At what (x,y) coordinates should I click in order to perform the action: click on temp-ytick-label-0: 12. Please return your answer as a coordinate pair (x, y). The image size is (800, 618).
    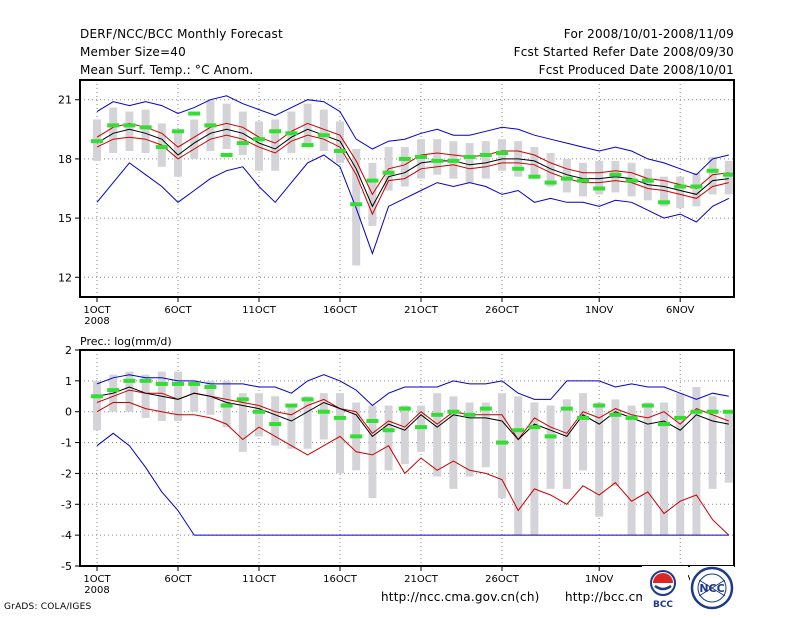
    Looking at the image, I should click on (65, 277).